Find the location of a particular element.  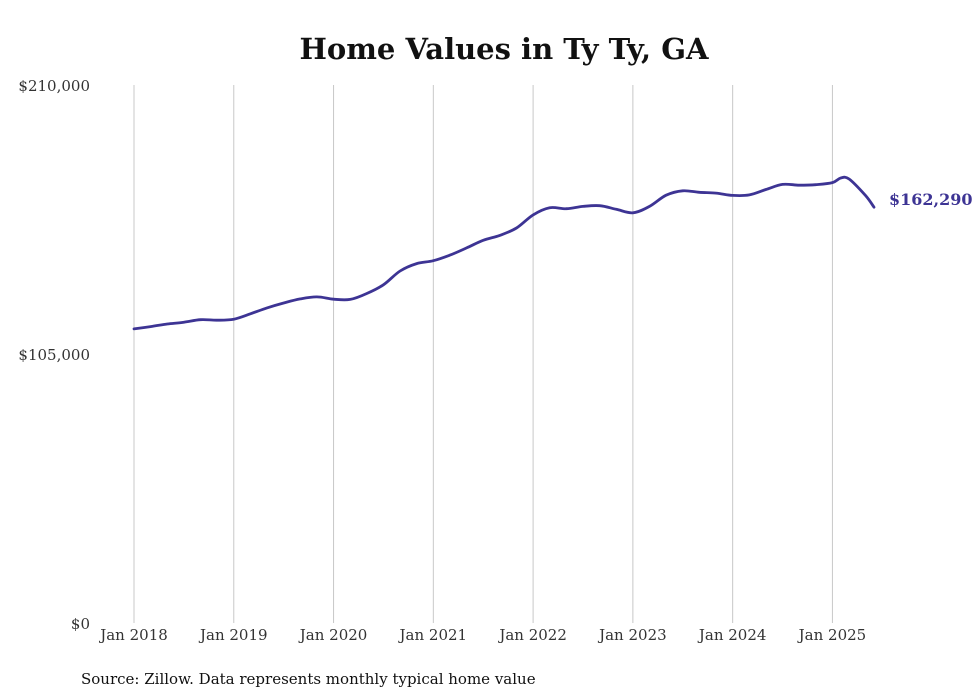

x-tick-label: Jan 2024 is located at coordinates (732, 635).